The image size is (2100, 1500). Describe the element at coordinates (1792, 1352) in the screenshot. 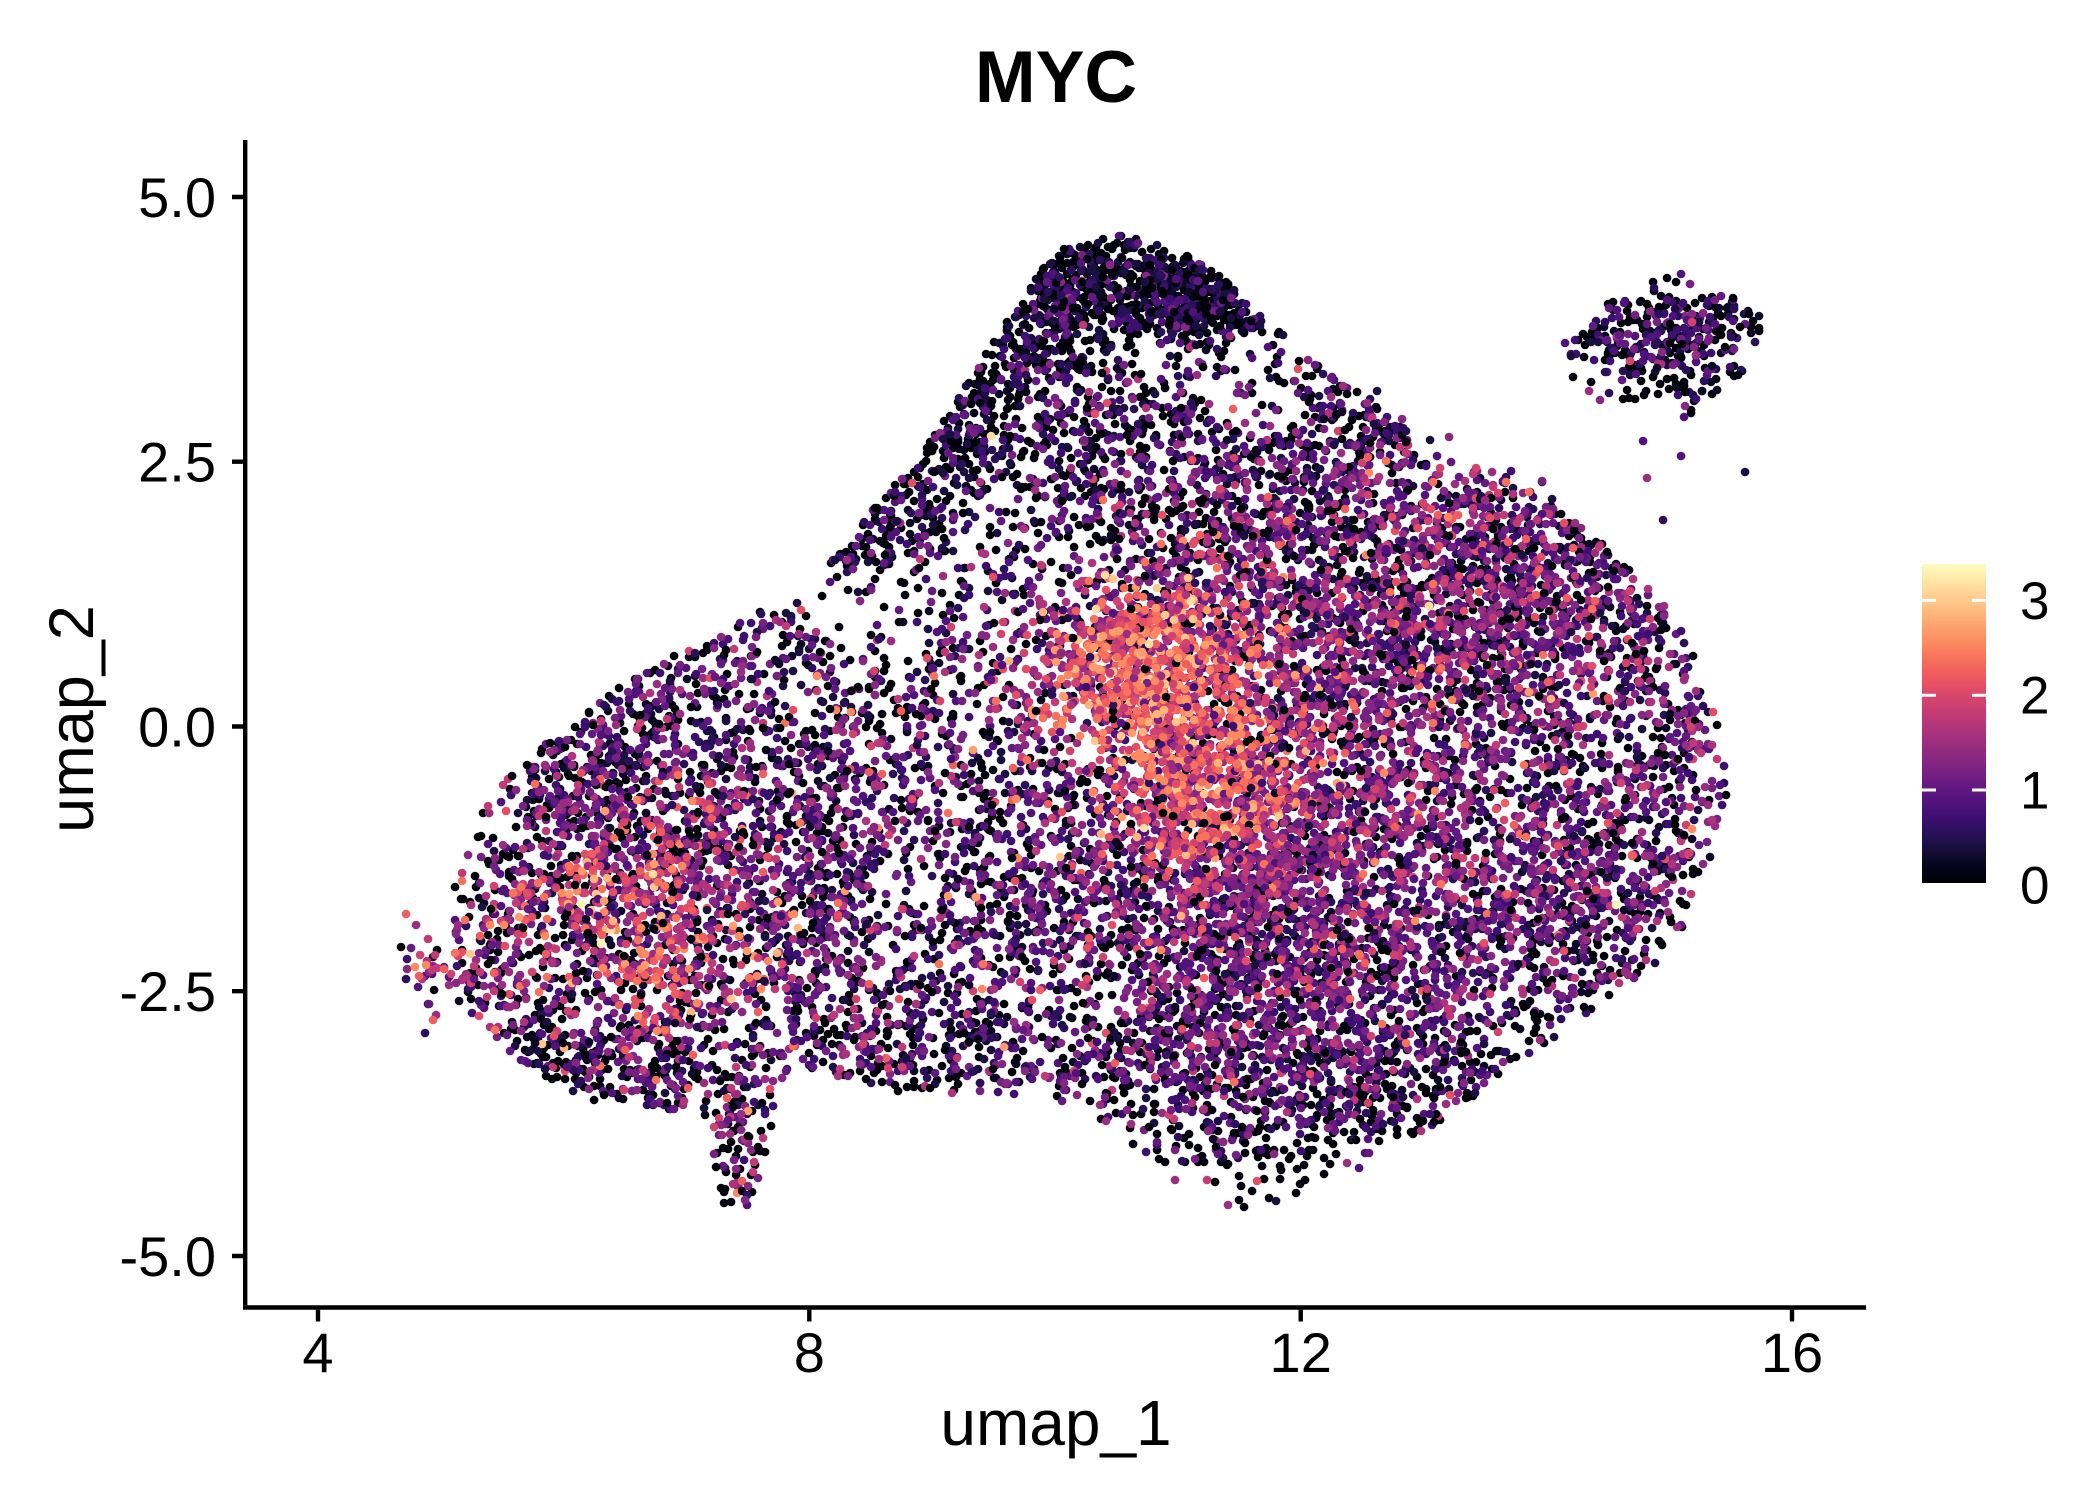

I see `svg-text: 16` at that location.